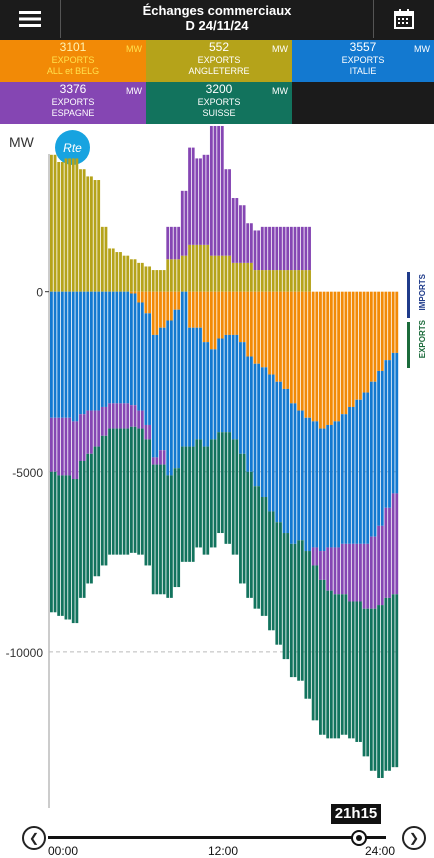 The image size is (434, 858). Describe the element at coordinates (219, 103) in the screenshot. I see `tile-suisse: 3200 MW EXPORTS SUISSE` at that location.